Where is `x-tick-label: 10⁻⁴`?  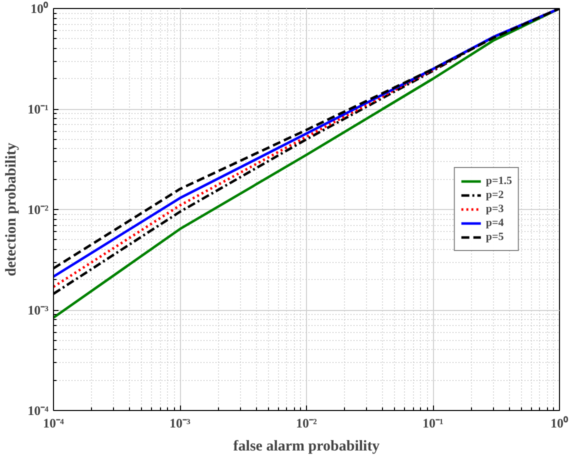
x-tick-label: 10⁻⁴ is located at coordinates (53, 423).